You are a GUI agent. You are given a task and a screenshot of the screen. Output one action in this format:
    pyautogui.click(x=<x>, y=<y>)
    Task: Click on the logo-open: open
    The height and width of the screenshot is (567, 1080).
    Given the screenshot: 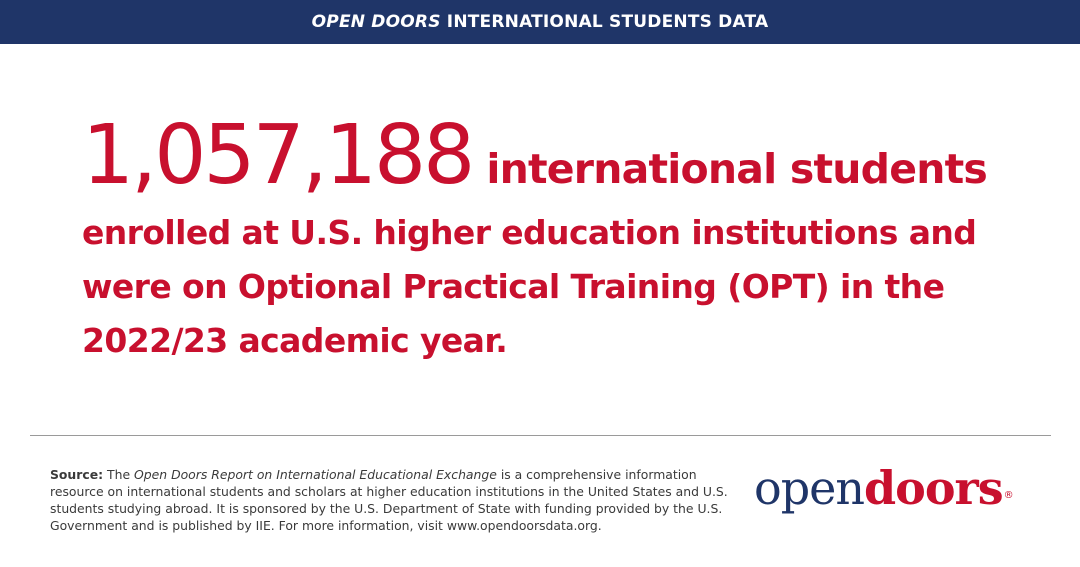 What is the action you would take?
    pyautogui.click(x=809, y=488)
    